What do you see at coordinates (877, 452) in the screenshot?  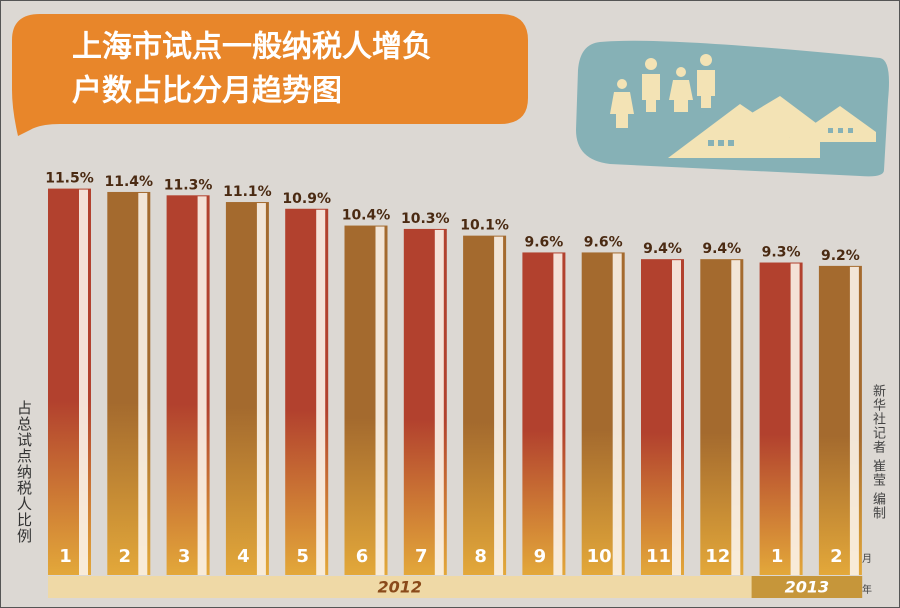 I see `credit: 新华社记者 崔莹 编制` at bounding box center [877, 452].